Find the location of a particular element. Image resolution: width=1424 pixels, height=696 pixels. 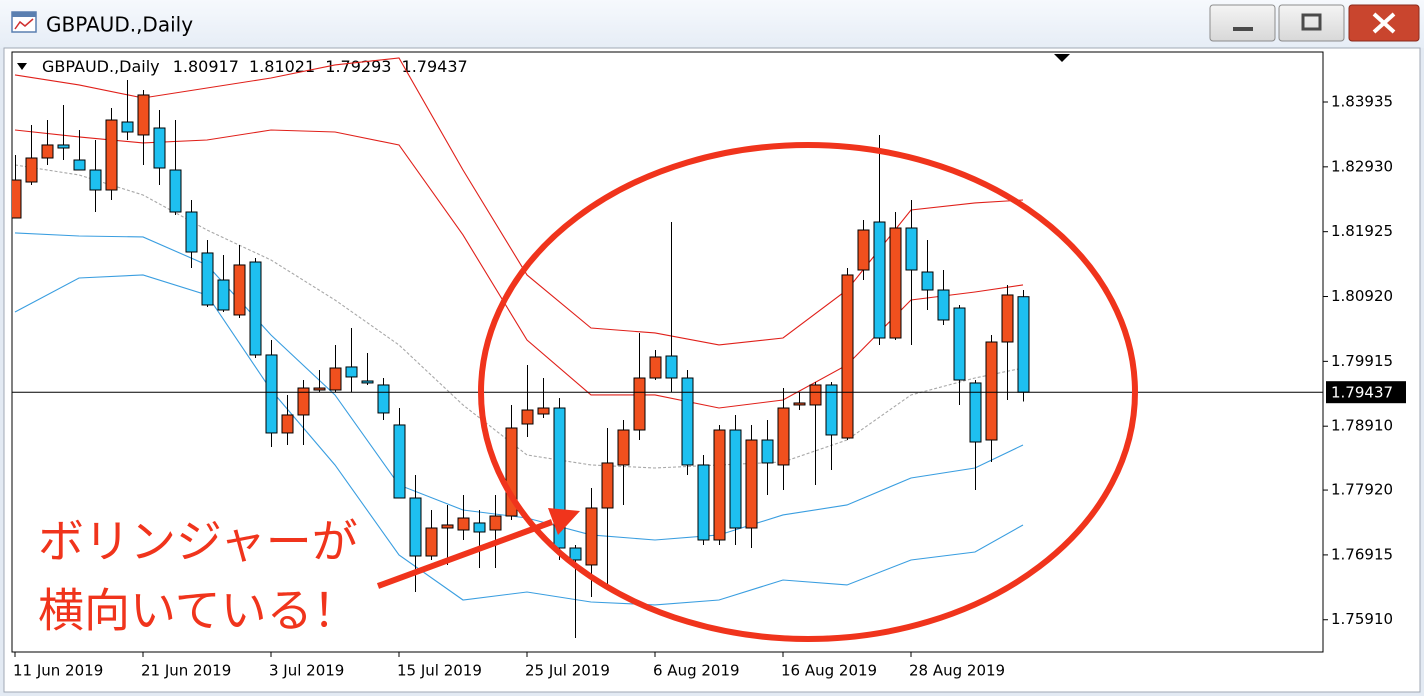

header-close: 1.79437 is located at coordinates (435, 66).